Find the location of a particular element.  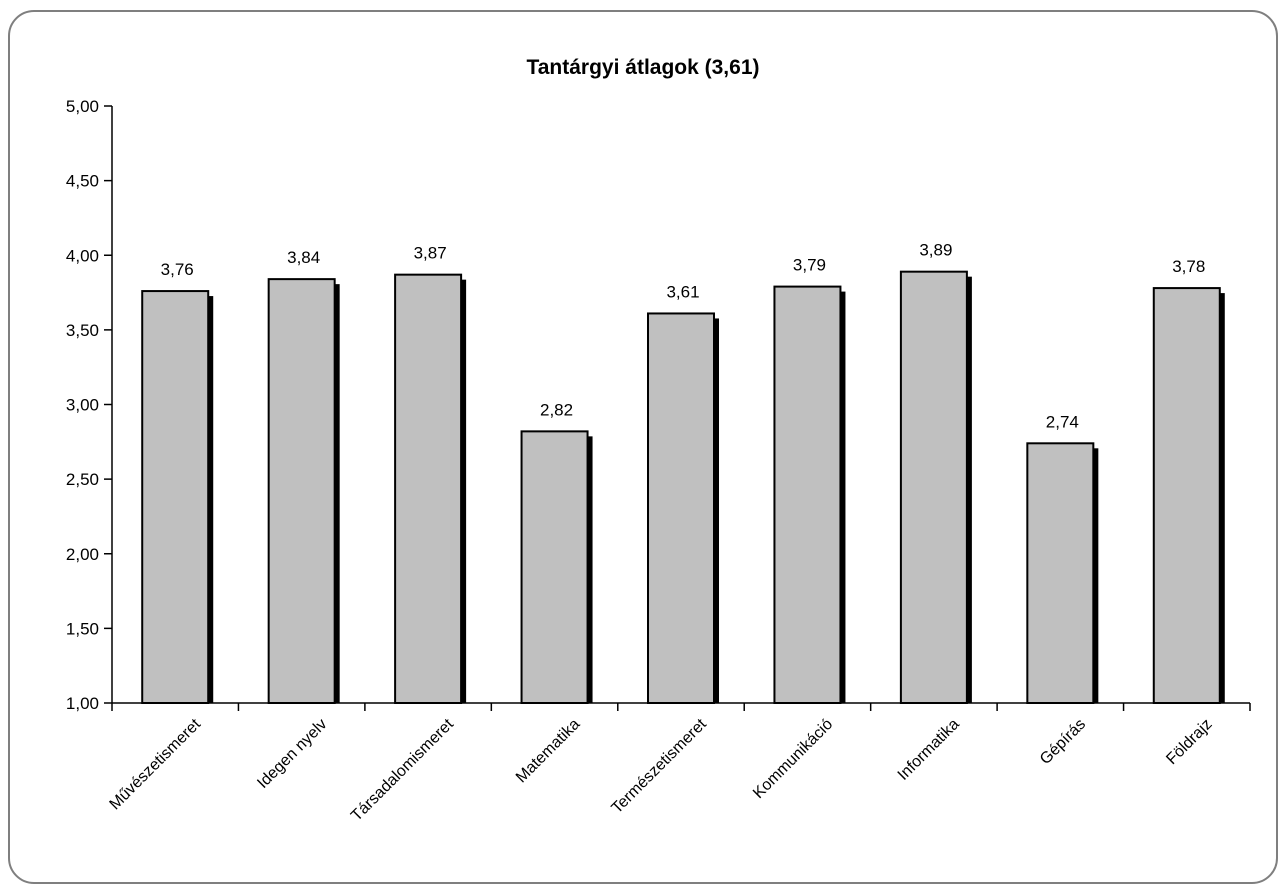

data-label: 3,84 is located at coordinates (303, 257).